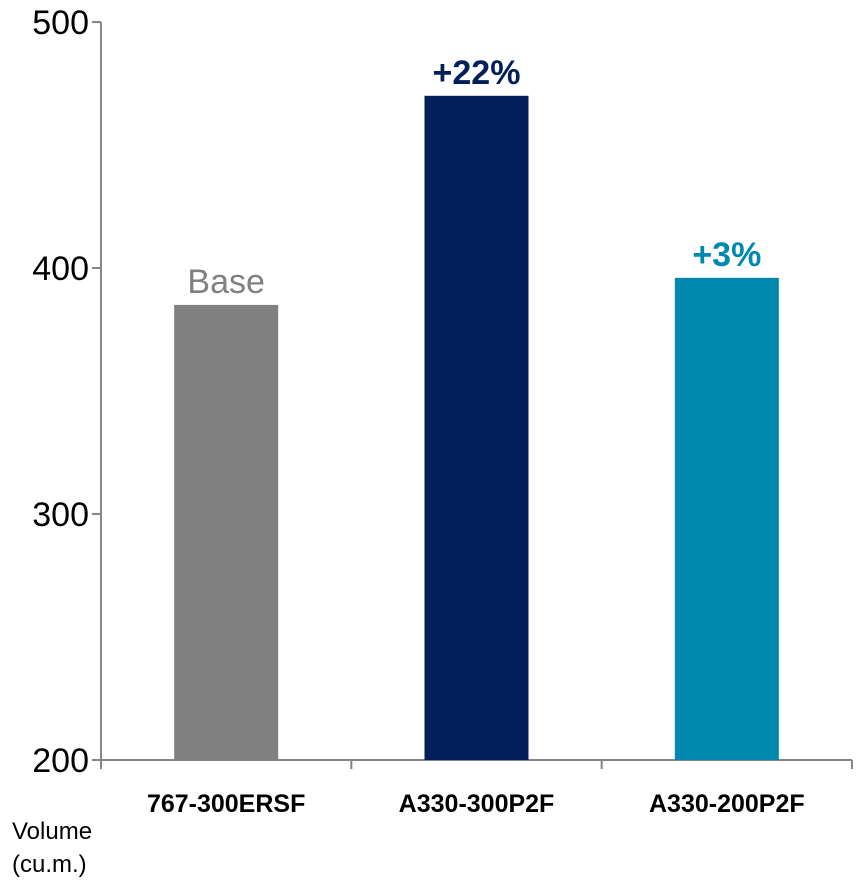 This screenshot has height=887, width=859. What do you see at coordinates (60, 23) in the screenshot?
I see `y-tick-label: 500` at bounding box center [60, 23].